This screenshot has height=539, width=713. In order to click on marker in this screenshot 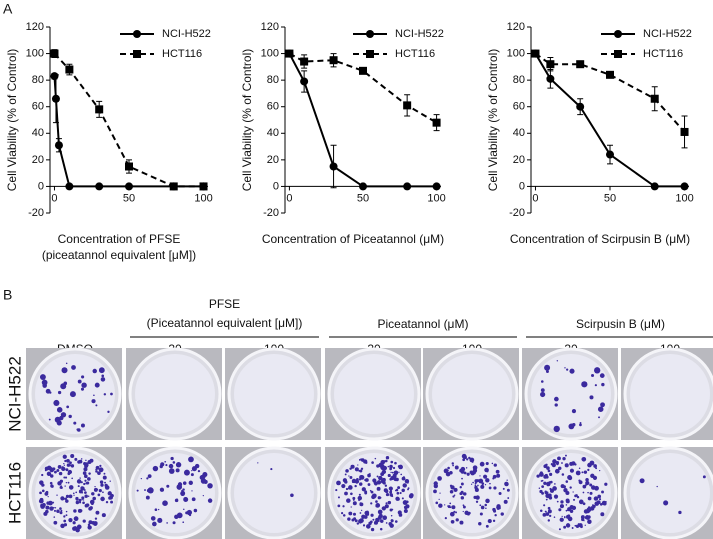, I will do `click(203, 186)`.